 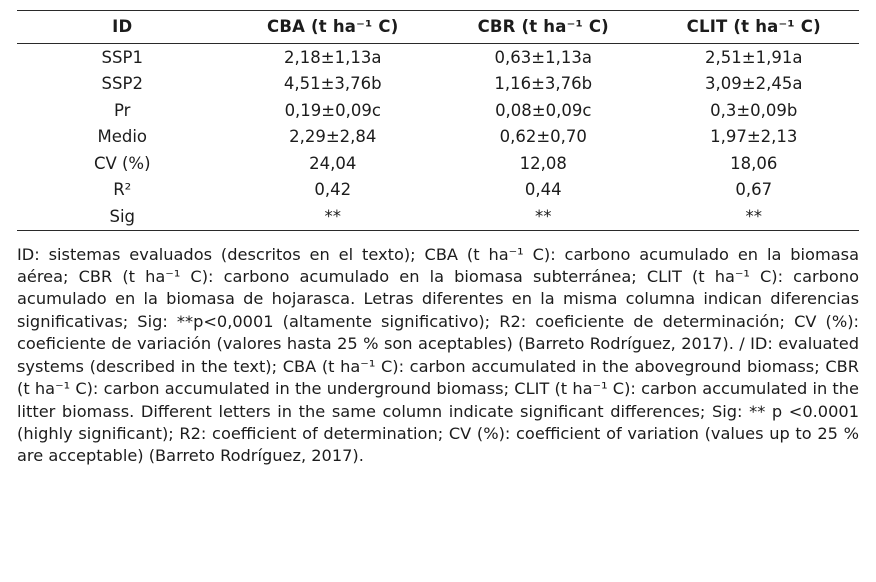 What do you see at coordinates (754, 163) in the screenshot?
I see `value-cell: 18,06` at bounding box center [754, 163].